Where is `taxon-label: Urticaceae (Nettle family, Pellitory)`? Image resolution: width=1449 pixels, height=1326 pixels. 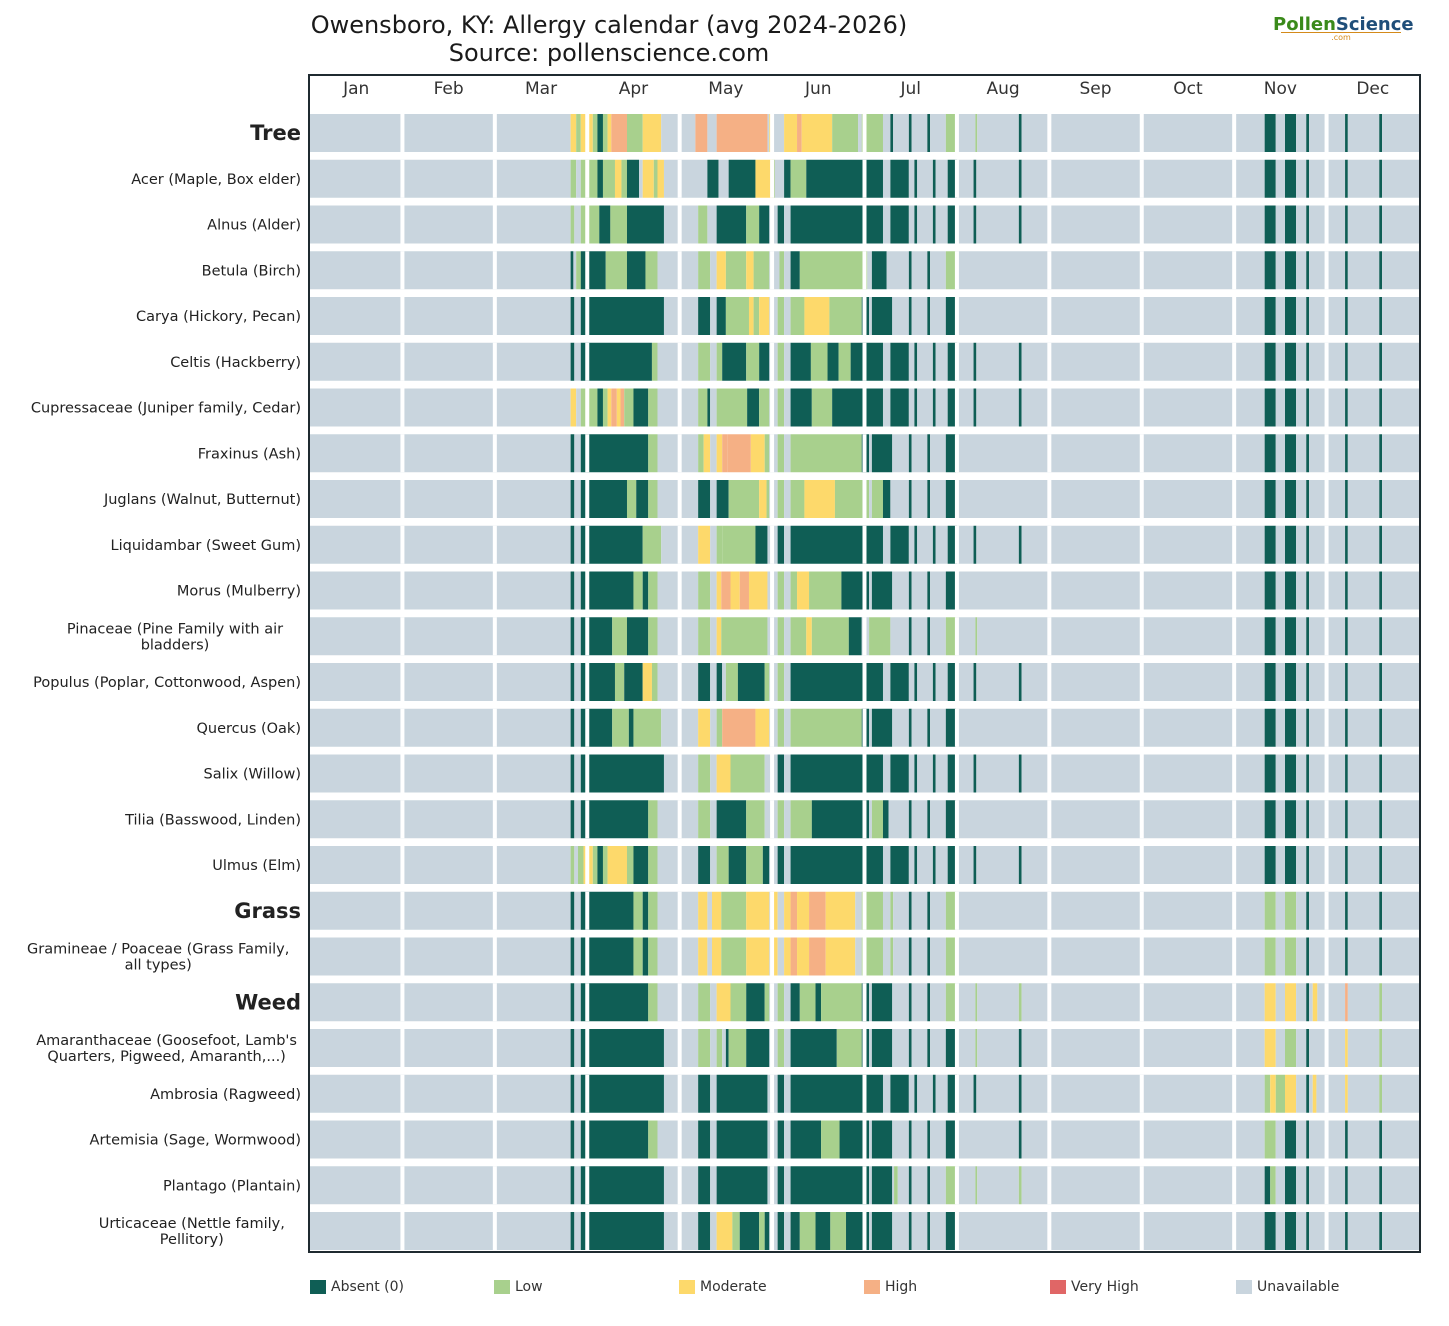 taxon-label: Urticaceae (Nettle family, Pellitory) is located at coordinates (192, 1232).